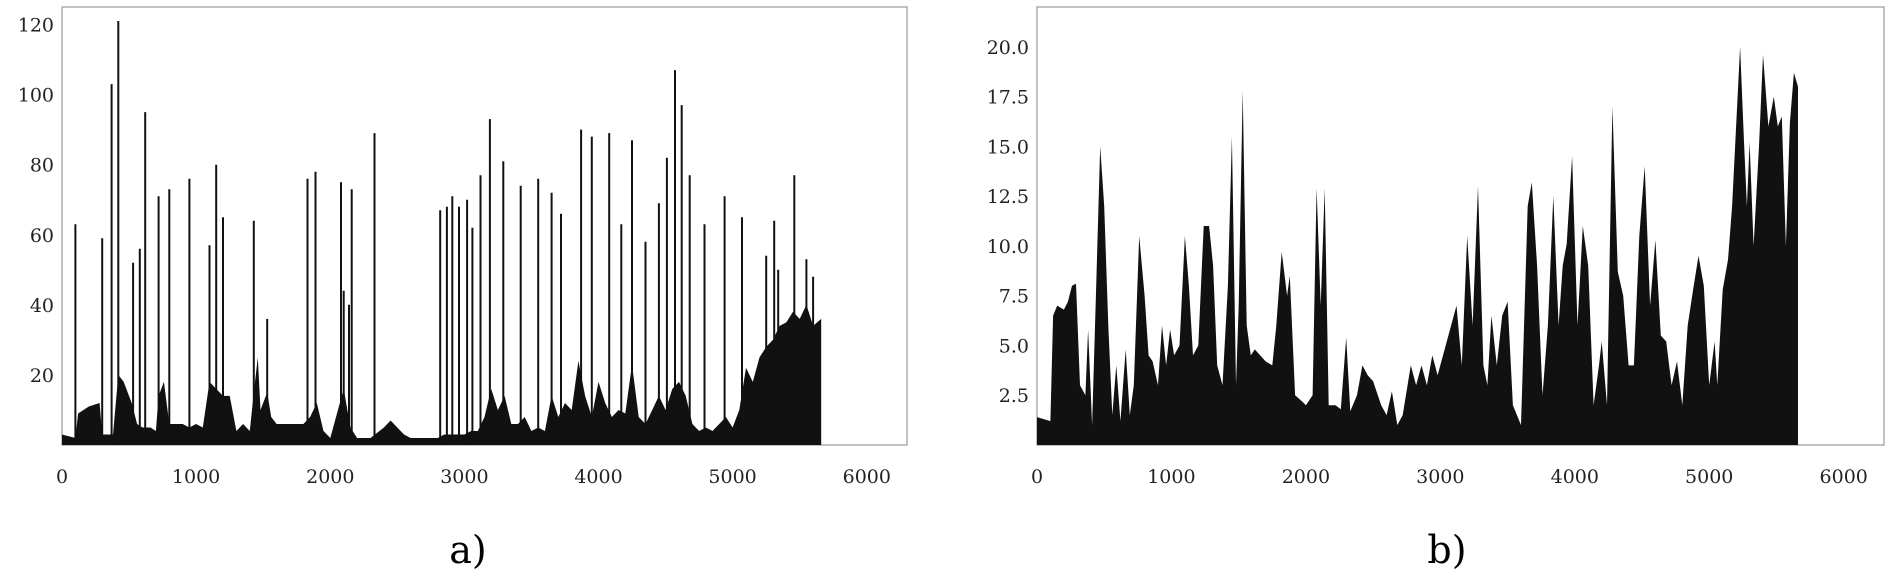 The width and height of the screenshot is (1890, 578). What do you see at coordinates (42, 166) in the screenshot?
I see `y-tick-label: 80` at bounding box center [42, 166].